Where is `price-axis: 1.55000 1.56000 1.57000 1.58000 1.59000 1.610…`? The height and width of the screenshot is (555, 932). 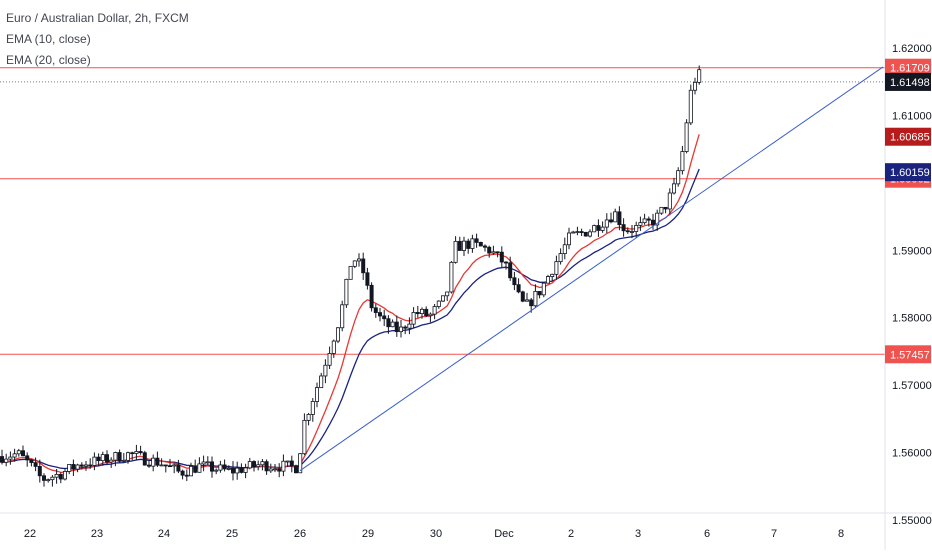
price-axis: 1.55000 1.56000 1.57000 1.58000 1.59000 1.610… is located at coordinates (908, 275).